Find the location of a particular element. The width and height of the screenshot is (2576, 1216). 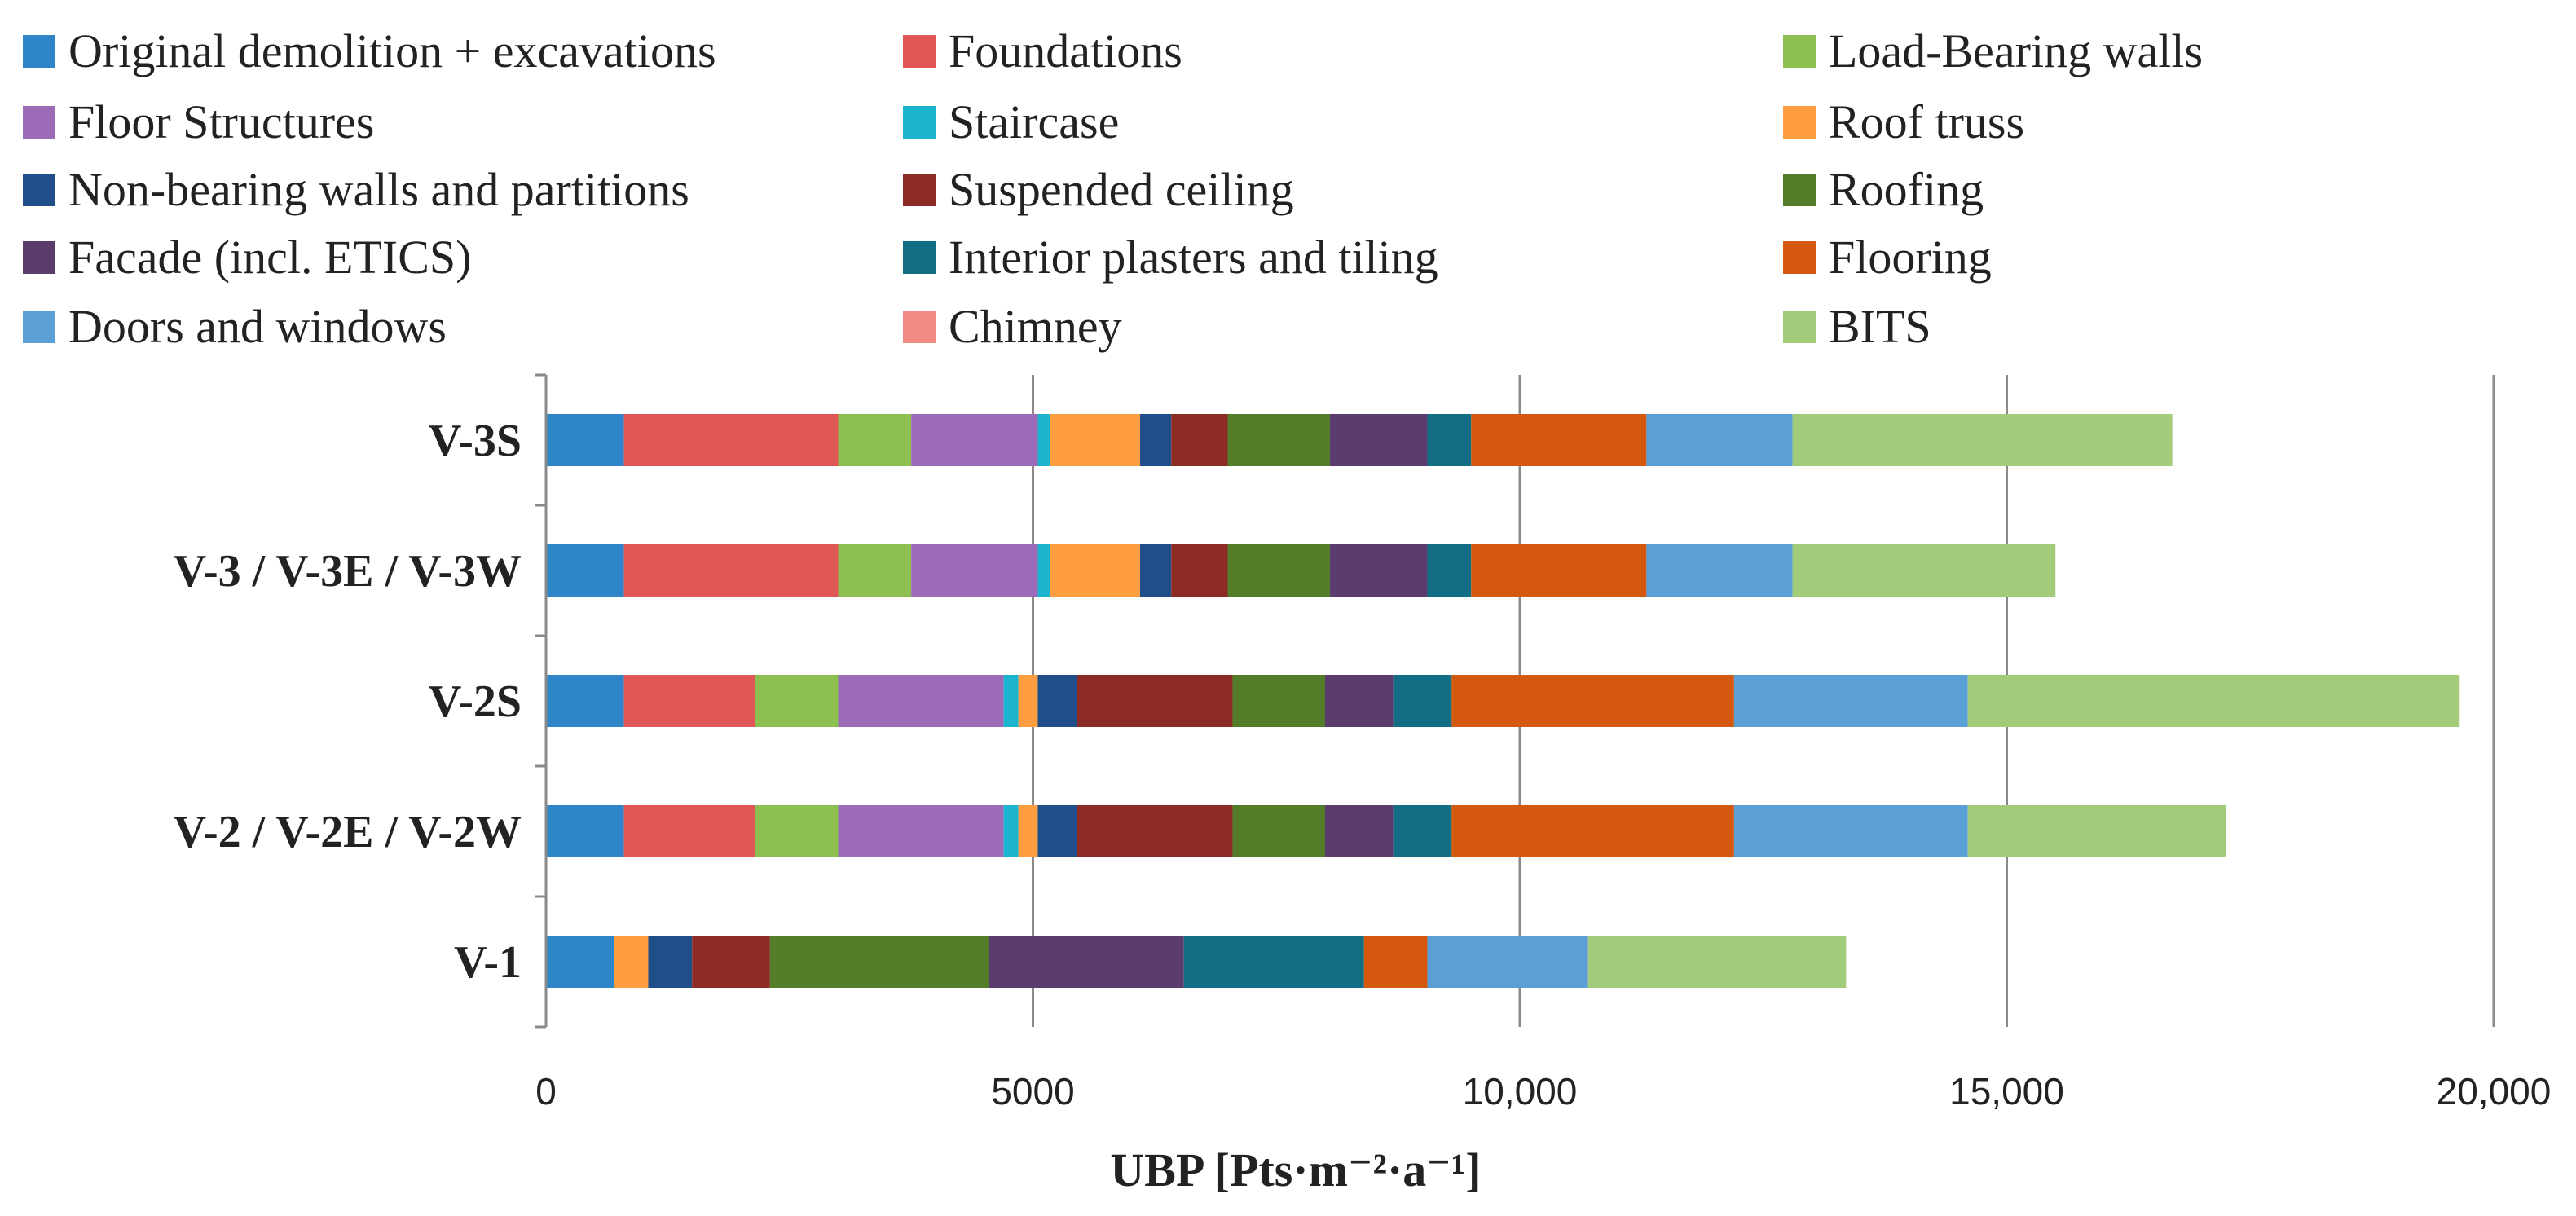

legend-swatch-chimney is located at coordinates (919, 327).